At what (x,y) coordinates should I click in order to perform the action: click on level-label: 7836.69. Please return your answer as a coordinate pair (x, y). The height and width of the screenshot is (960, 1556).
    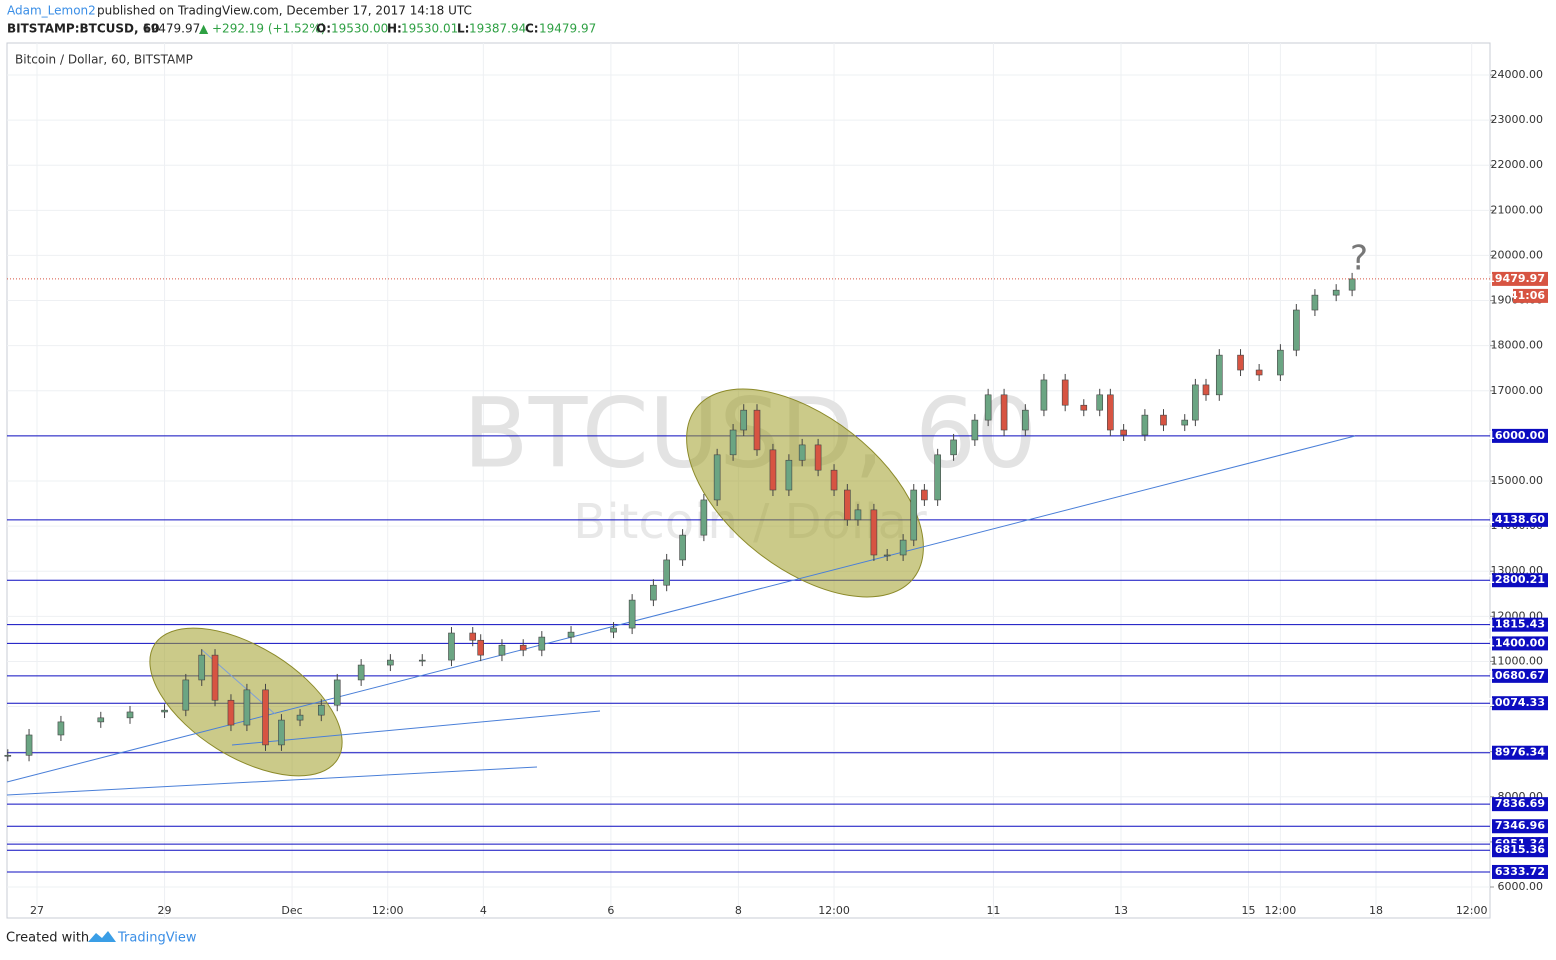
    Looking at the image, I should click on (1520, 803).